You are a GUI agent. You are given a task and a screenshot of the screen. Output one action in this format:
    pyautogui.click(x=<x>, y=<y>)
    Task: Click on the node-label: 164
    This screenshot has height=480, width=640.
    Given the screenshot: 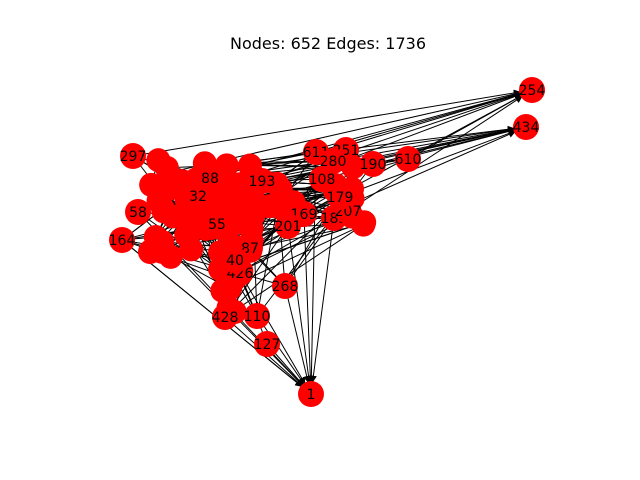 What is the action you would take?
    pyautogui.click(x=122, y=241)
    